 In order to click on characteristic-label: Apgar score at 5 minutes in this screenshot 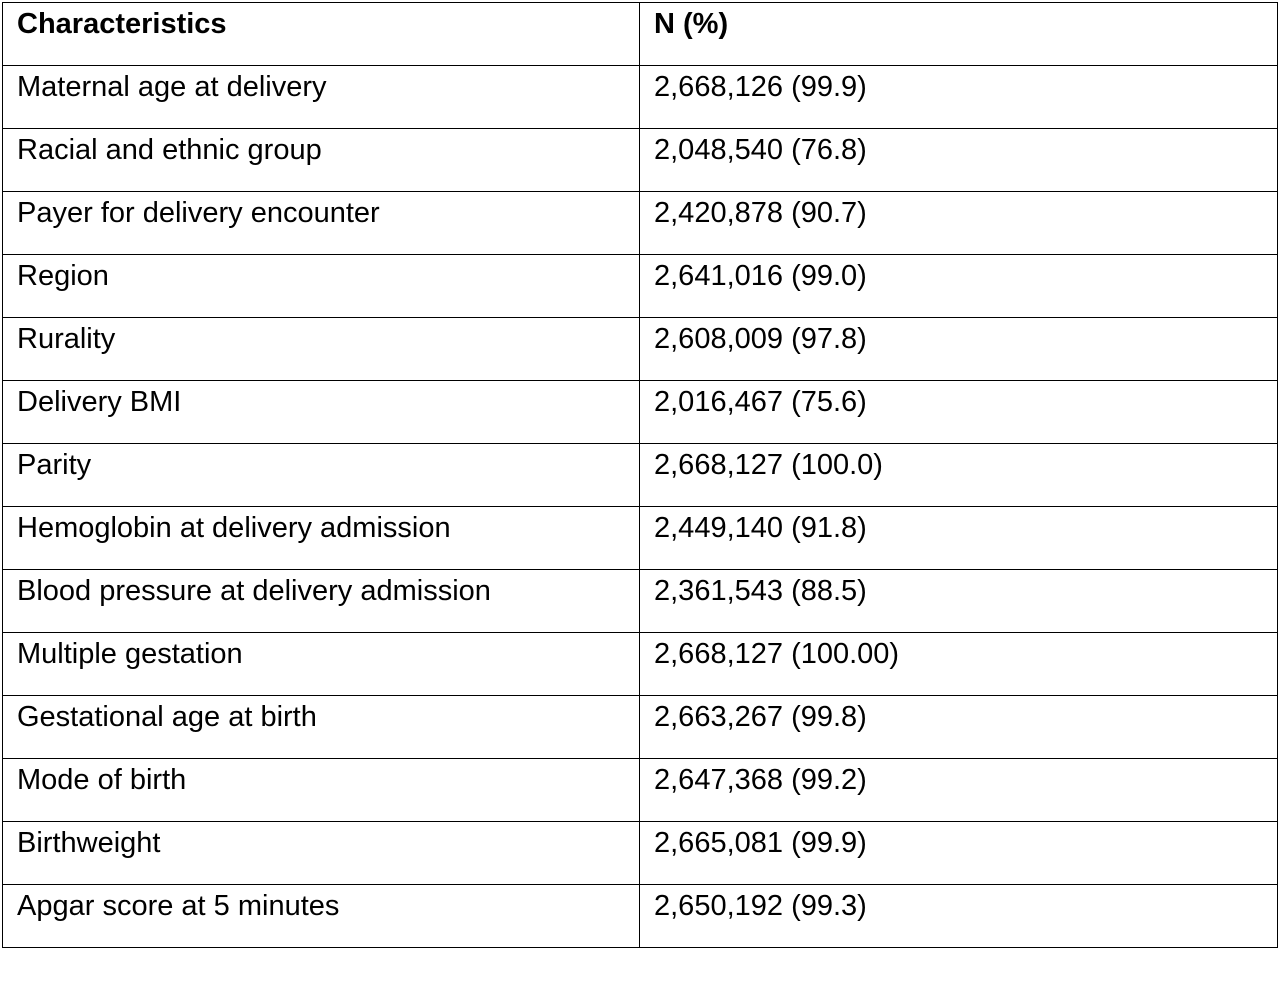, I will do `click(178, 906)`.